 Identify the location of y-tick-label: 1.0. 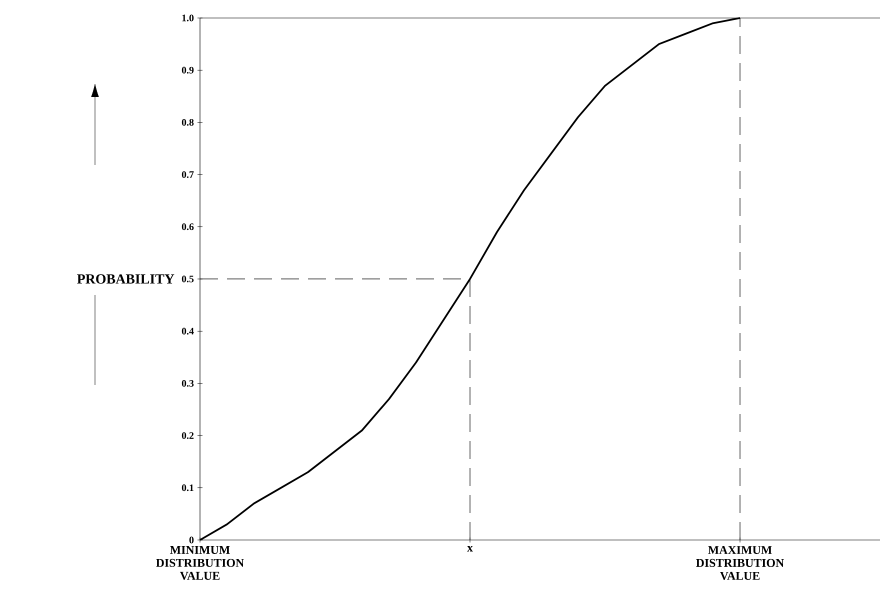
(188, 18).